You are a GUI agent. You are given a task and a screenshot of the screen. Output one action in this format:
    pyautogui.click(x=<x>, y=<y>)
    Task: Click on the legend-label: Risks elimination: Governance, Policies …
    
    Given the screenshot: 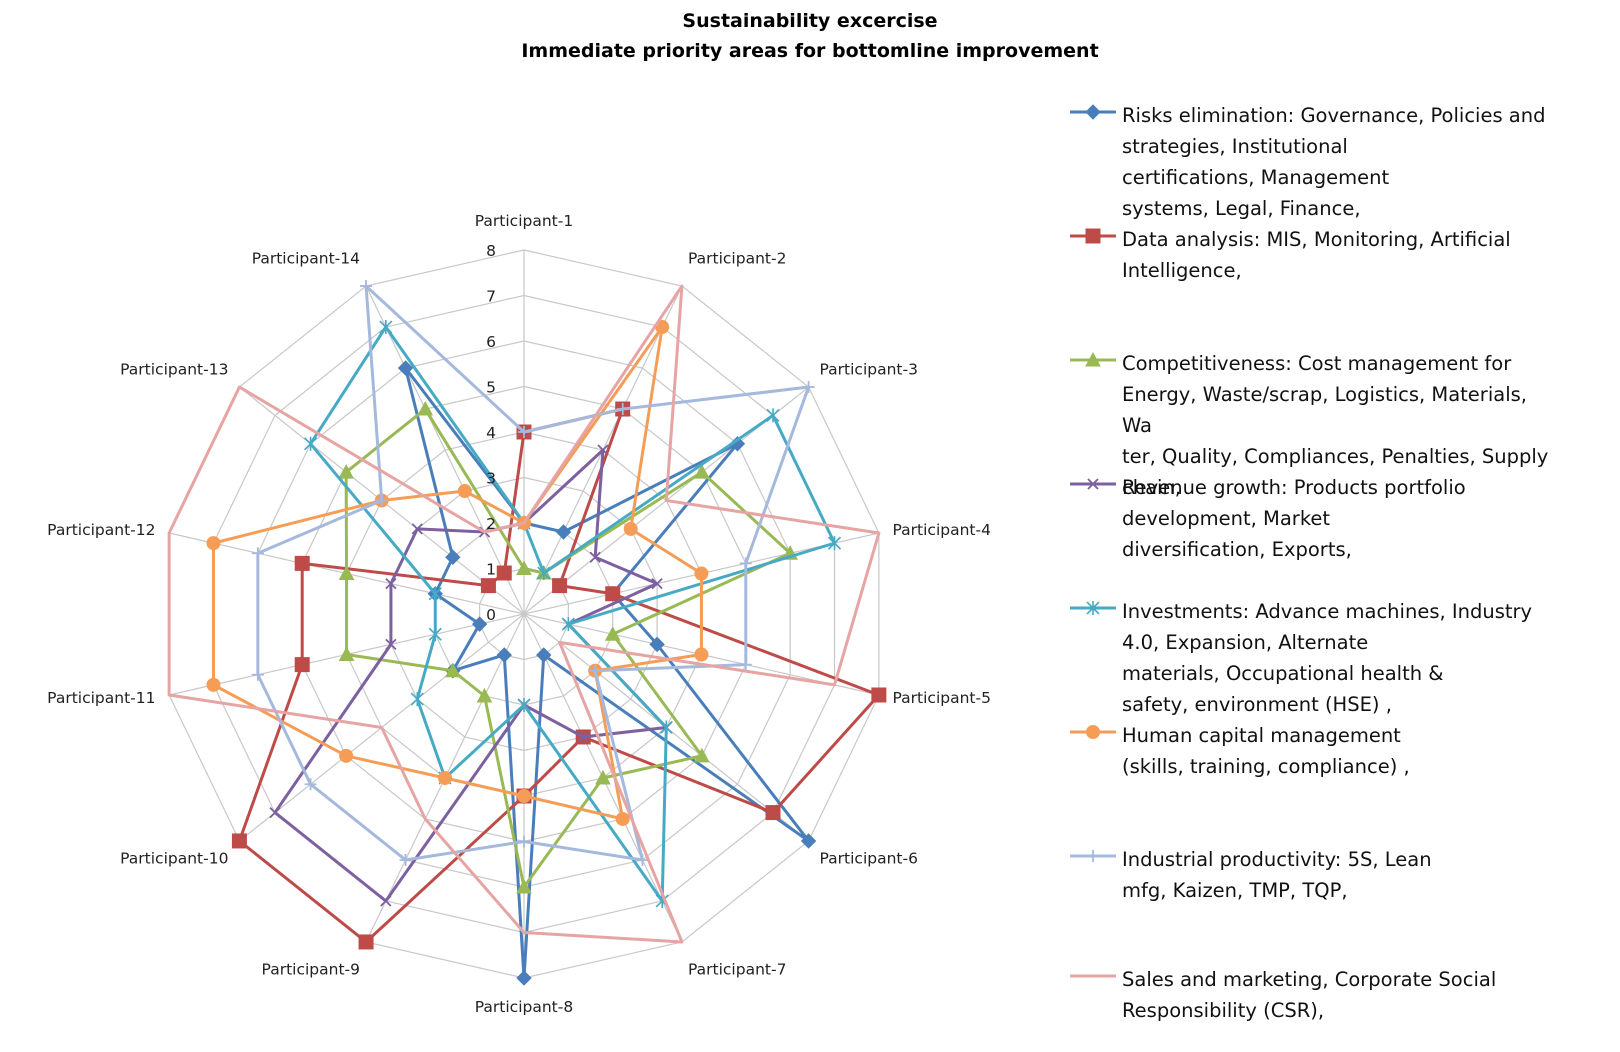 What is the action you would take?
    pyautogui.click(x=1342, y=162)
    